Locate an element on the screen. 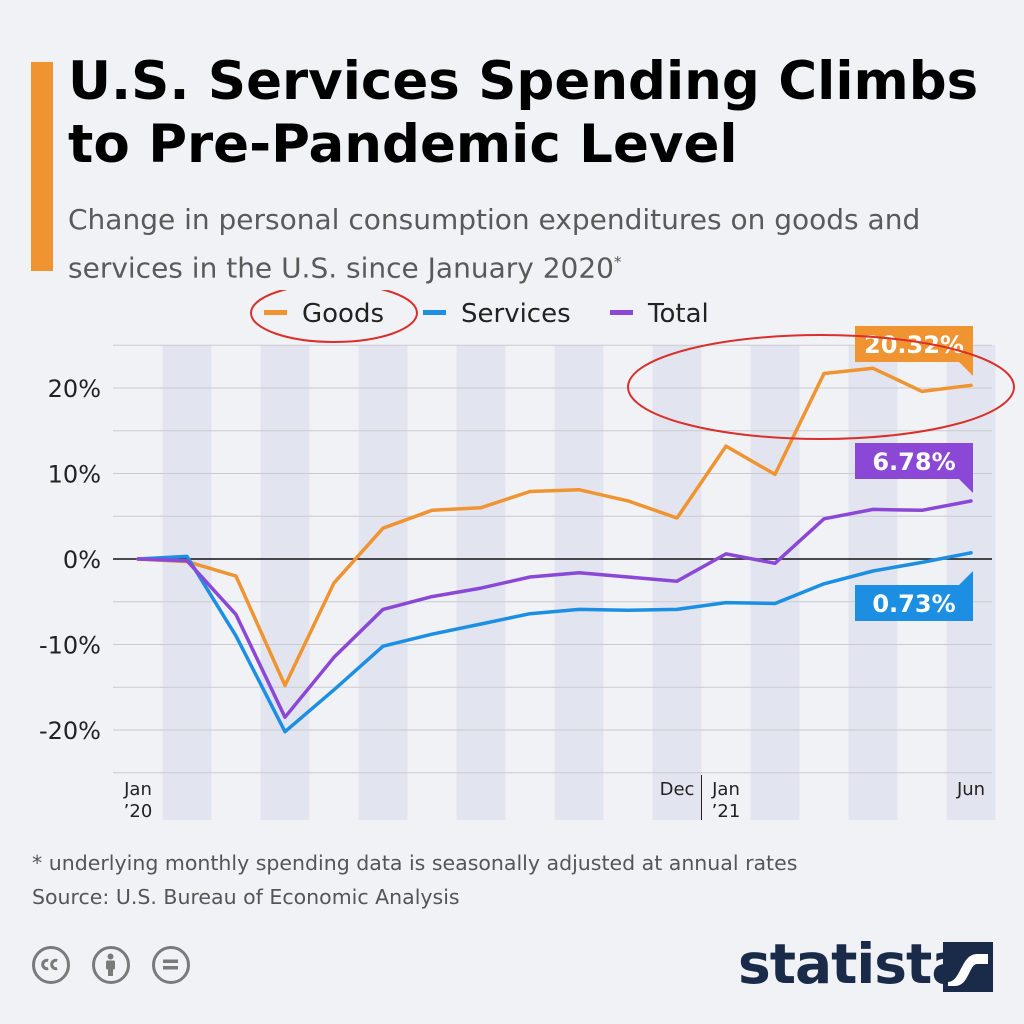 The image size is (1024, 1024). x-tick-label: Jun is located at coordinates (970, 789).